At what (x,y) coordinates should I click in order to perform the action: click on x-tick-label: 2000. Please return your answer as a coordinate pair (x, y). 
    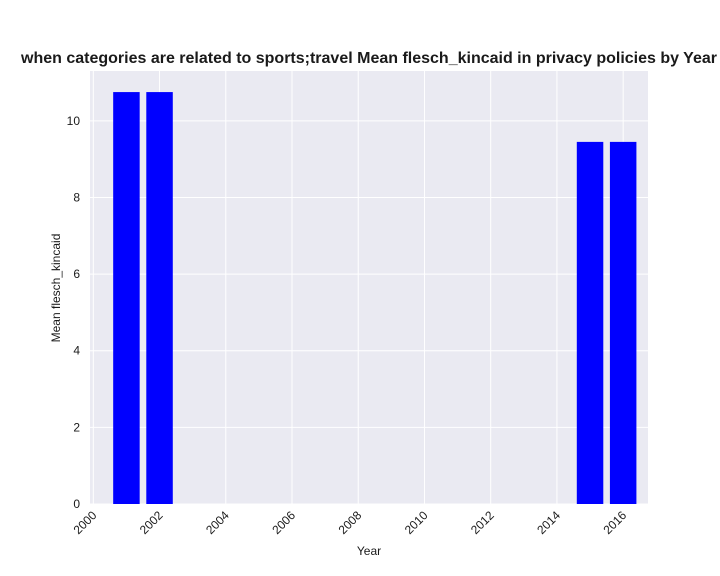
    Looking at the image, I should click on (85, 522).